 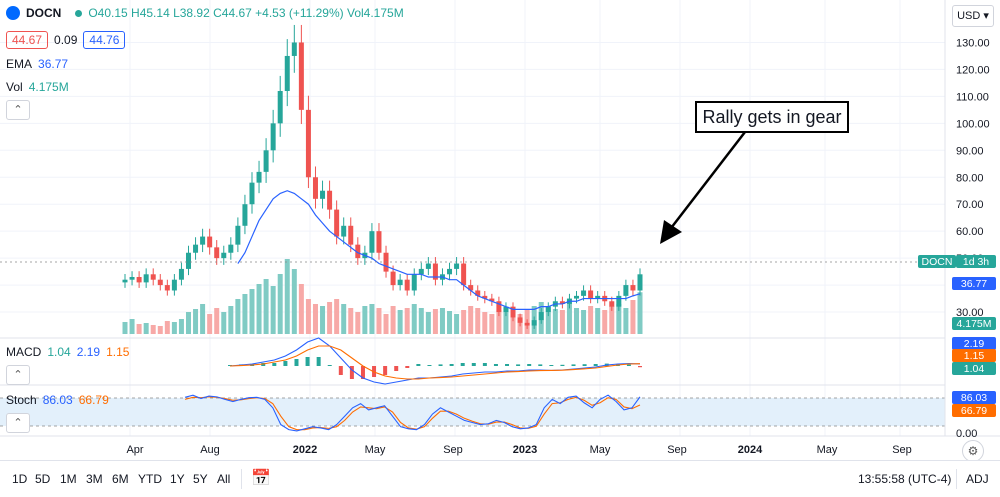 I want to click on macd-tag-1: 2.19, so click(x=974, y=344).